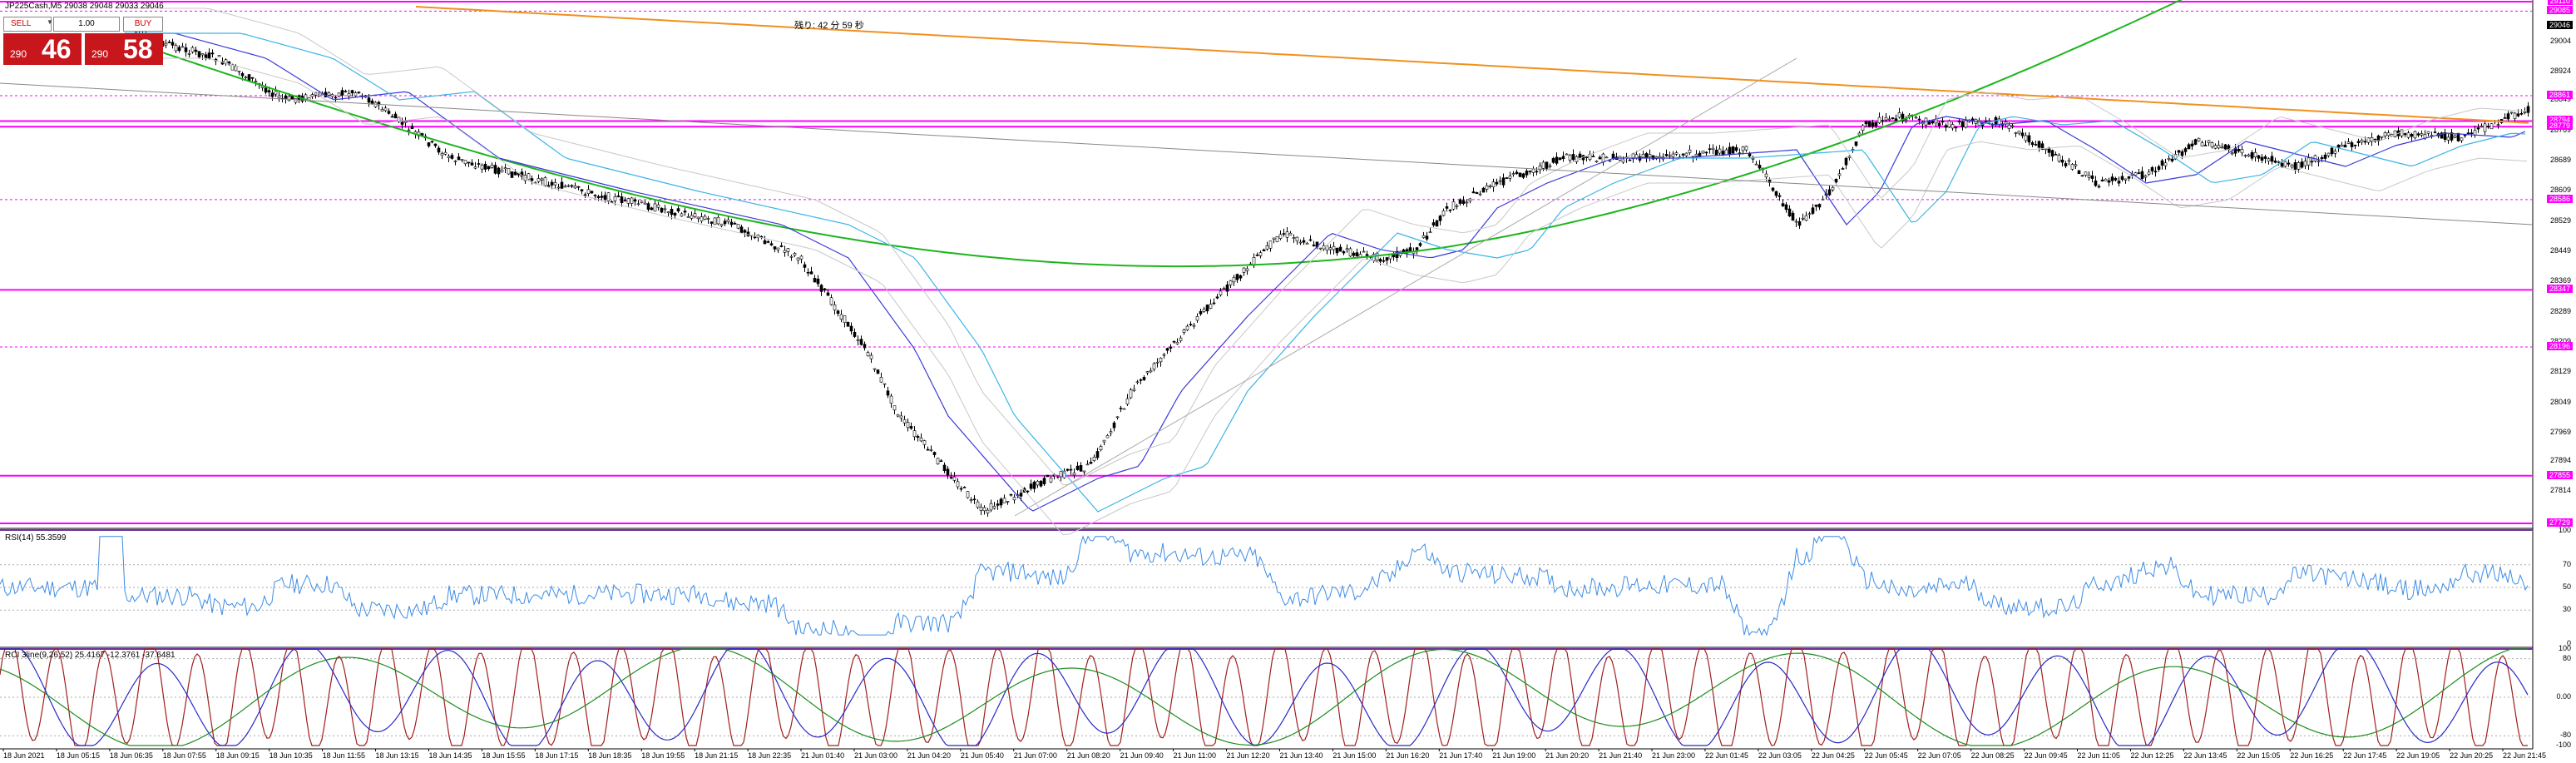 This screenshot has width=2576, height=763. What do you see at coordinates (2152, 755) in the screenshot?
I see `time-axis-label: 22 Jun 12:25` at bounding box center [2152, 755].